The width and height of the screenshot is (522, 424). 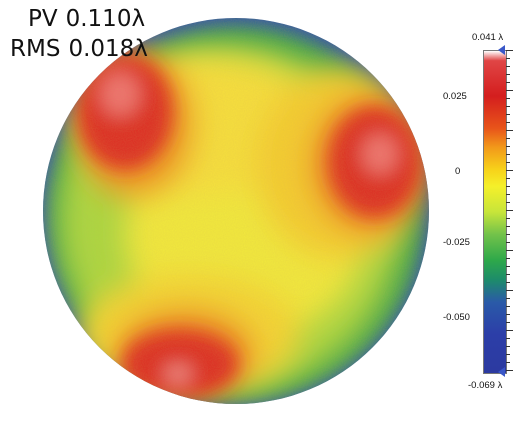 I want to click on scale-max-marker, so click(x=501, y=50).